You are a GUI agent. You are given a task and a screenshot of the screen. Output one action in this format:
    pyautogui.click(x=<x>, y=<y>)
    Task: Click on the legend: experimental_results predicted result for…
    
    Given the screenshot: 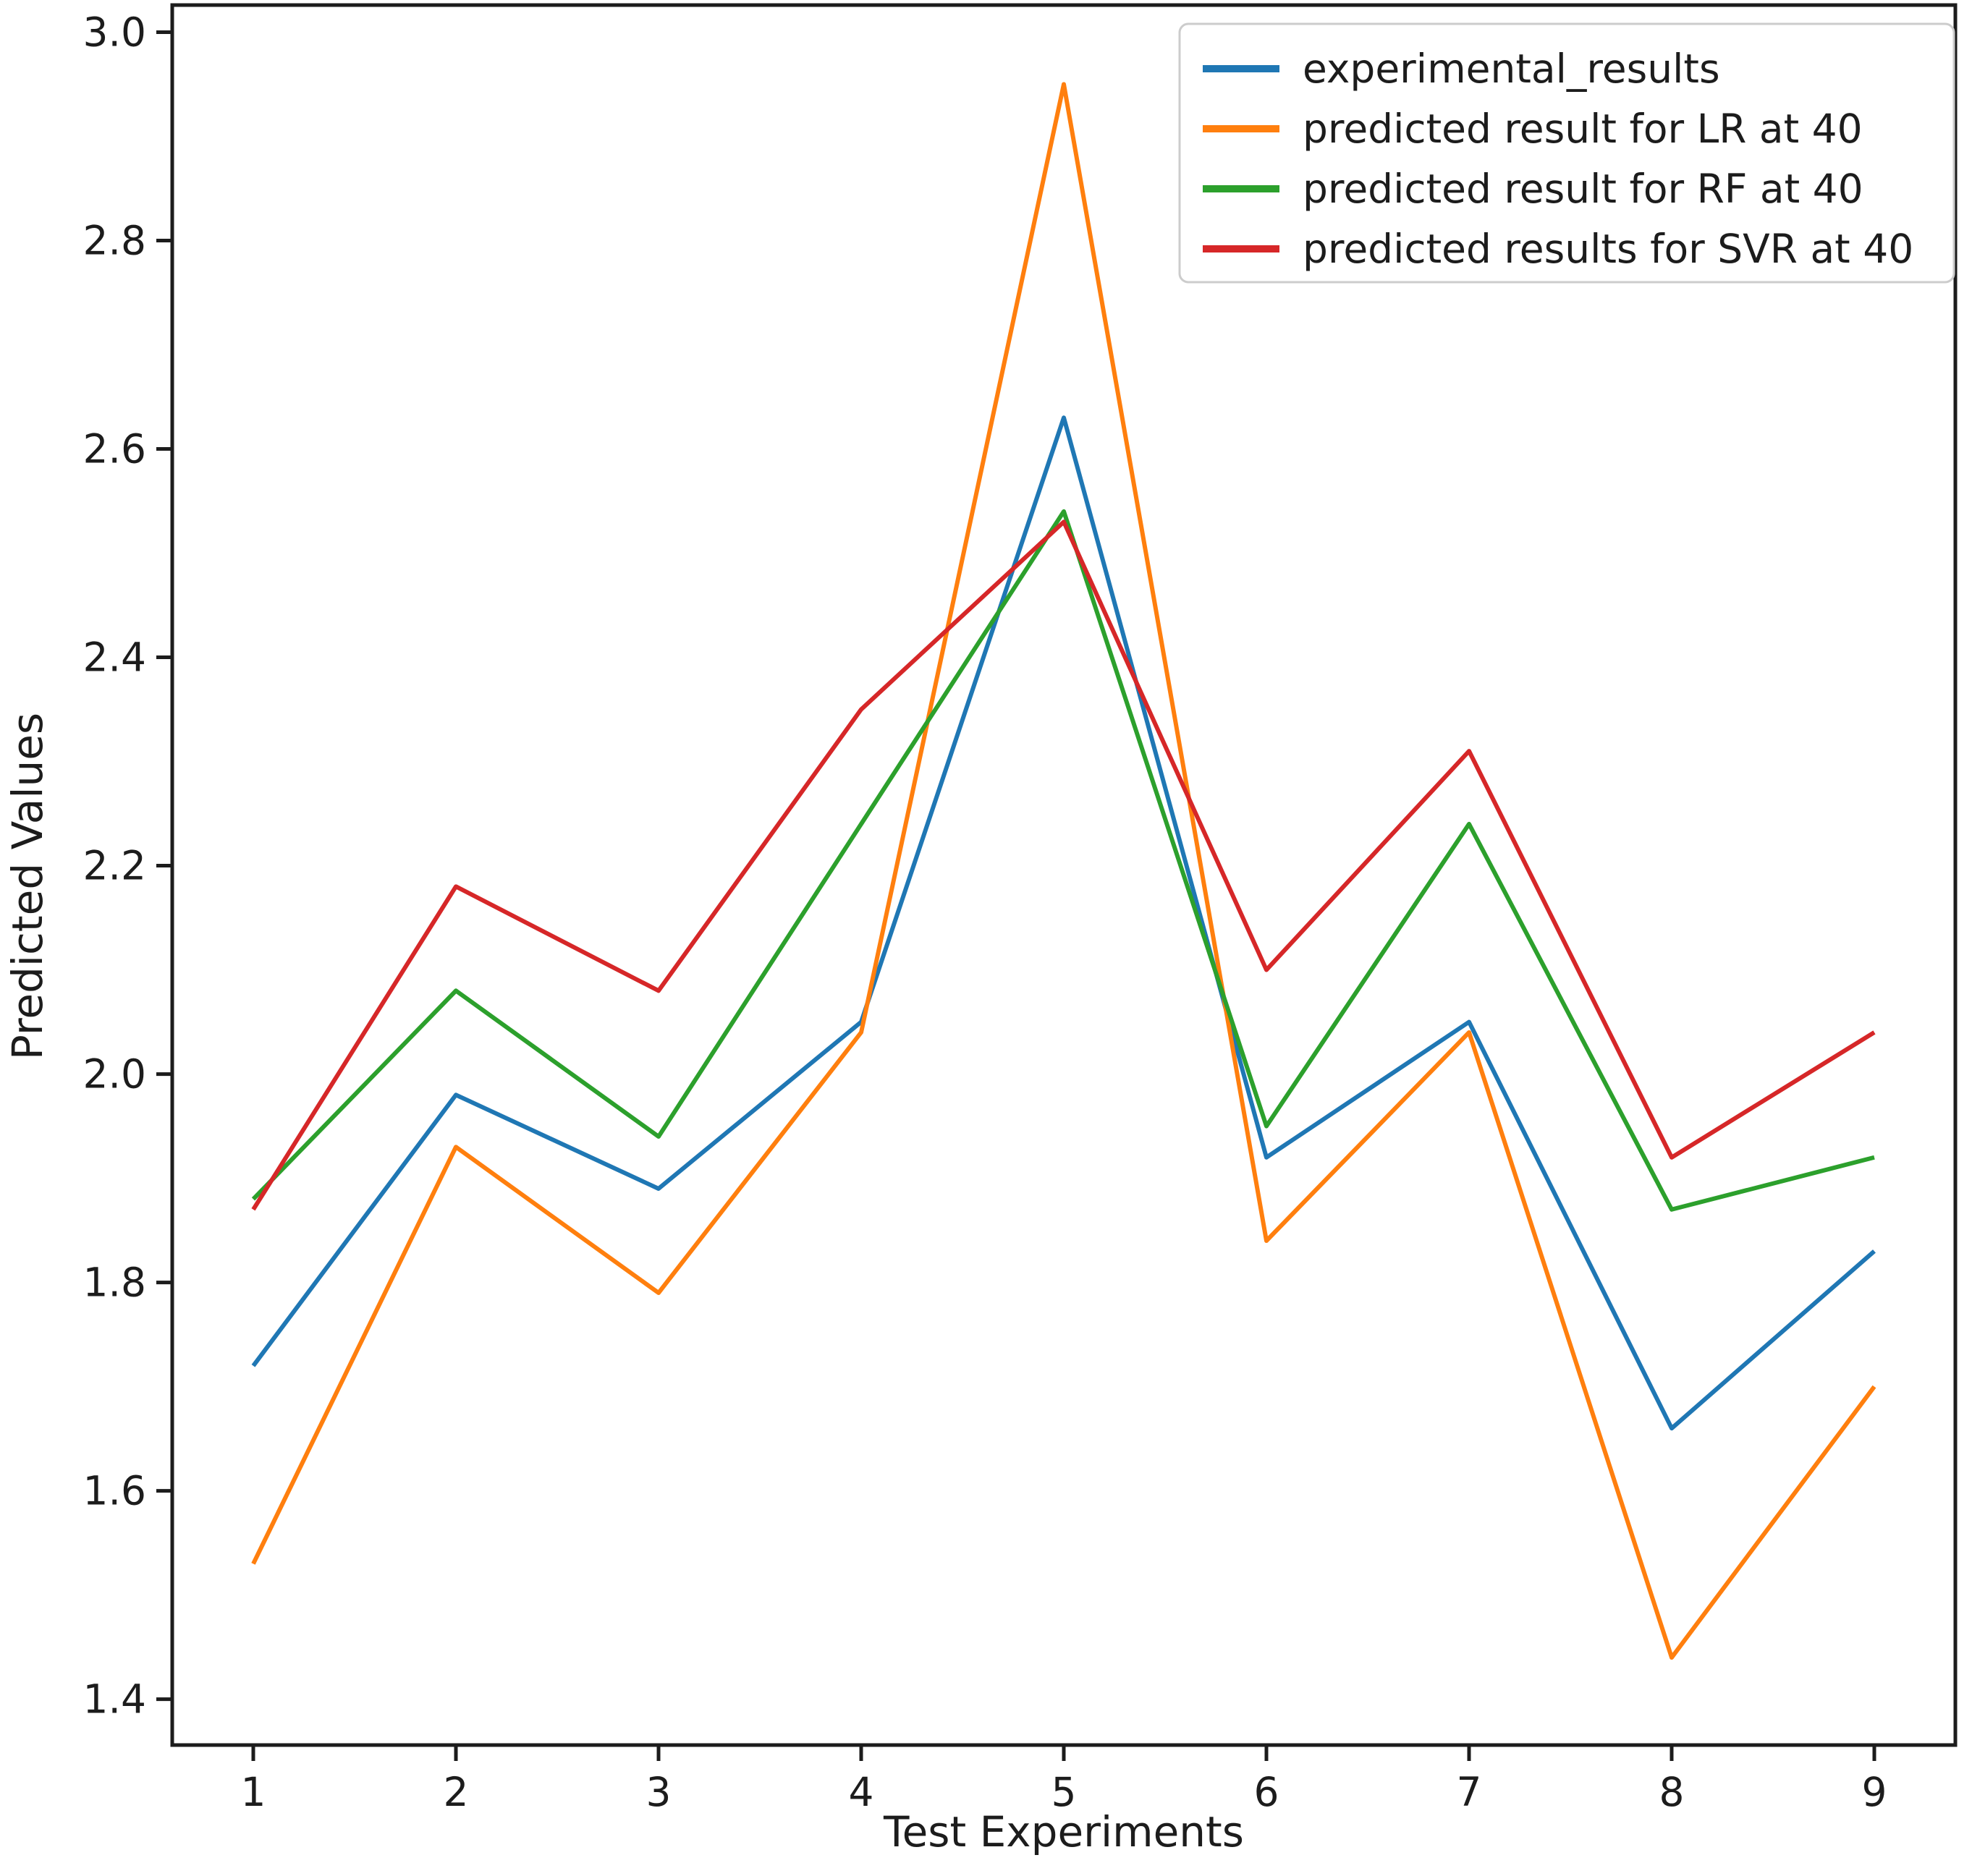 What is the action you would take?
    pyautogui.click(x=1567, y=153)
    